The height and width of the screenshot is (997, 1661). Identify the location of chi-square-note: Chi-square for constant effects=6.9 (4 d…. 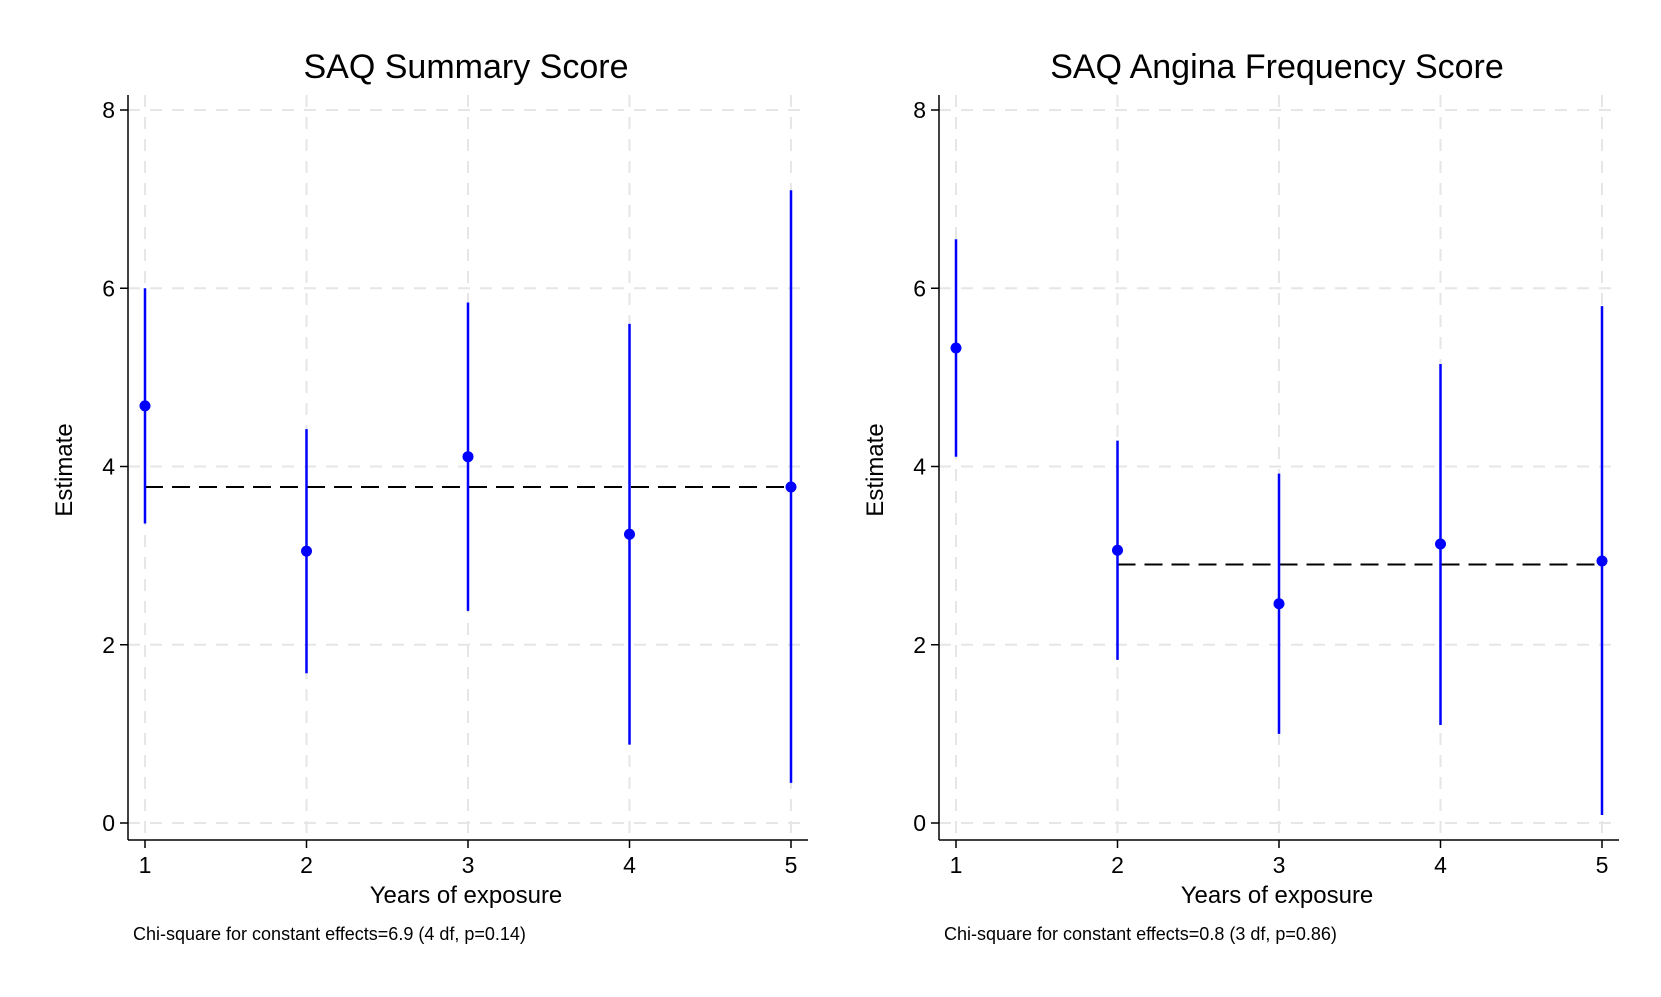
(329, 934).